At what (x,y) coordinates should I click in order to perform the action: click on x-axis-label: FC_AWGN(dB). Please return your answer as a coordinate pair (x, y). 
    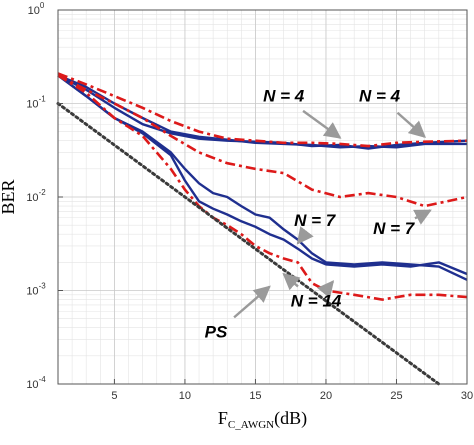
    Looking at the image, I should click on (262, 419).